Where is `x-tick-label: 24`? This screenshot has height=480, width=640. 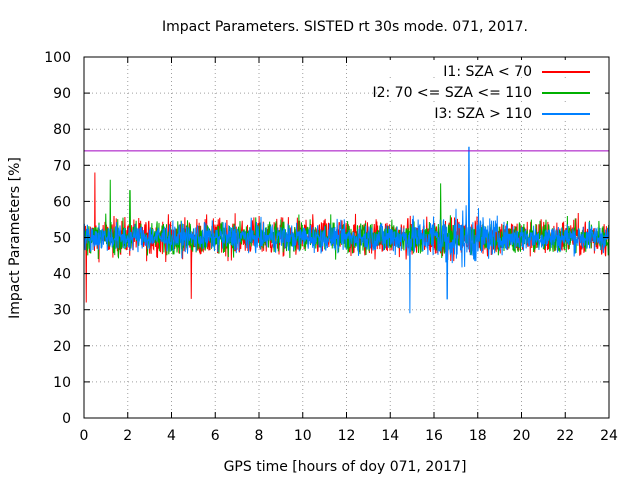
x-tick-label: 24 is located at coordinates (609, 436).